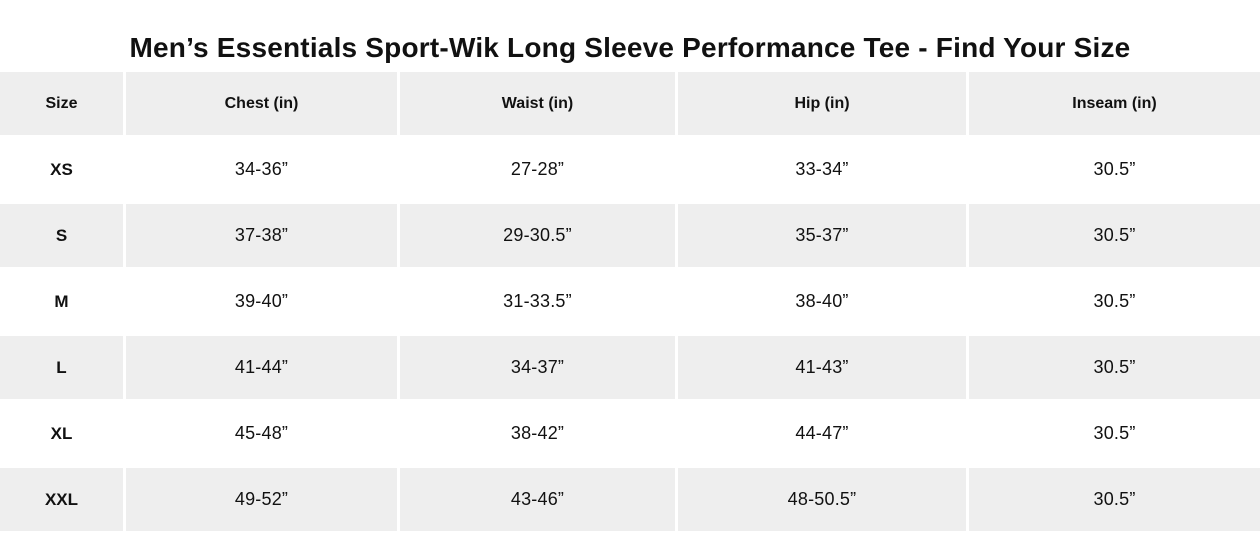 The height and width of the screenshot is (534, 1260). I want to click on table-row-m: M 39-40” 31-33.5” 38-40” 30.5”, so click(630, 301).